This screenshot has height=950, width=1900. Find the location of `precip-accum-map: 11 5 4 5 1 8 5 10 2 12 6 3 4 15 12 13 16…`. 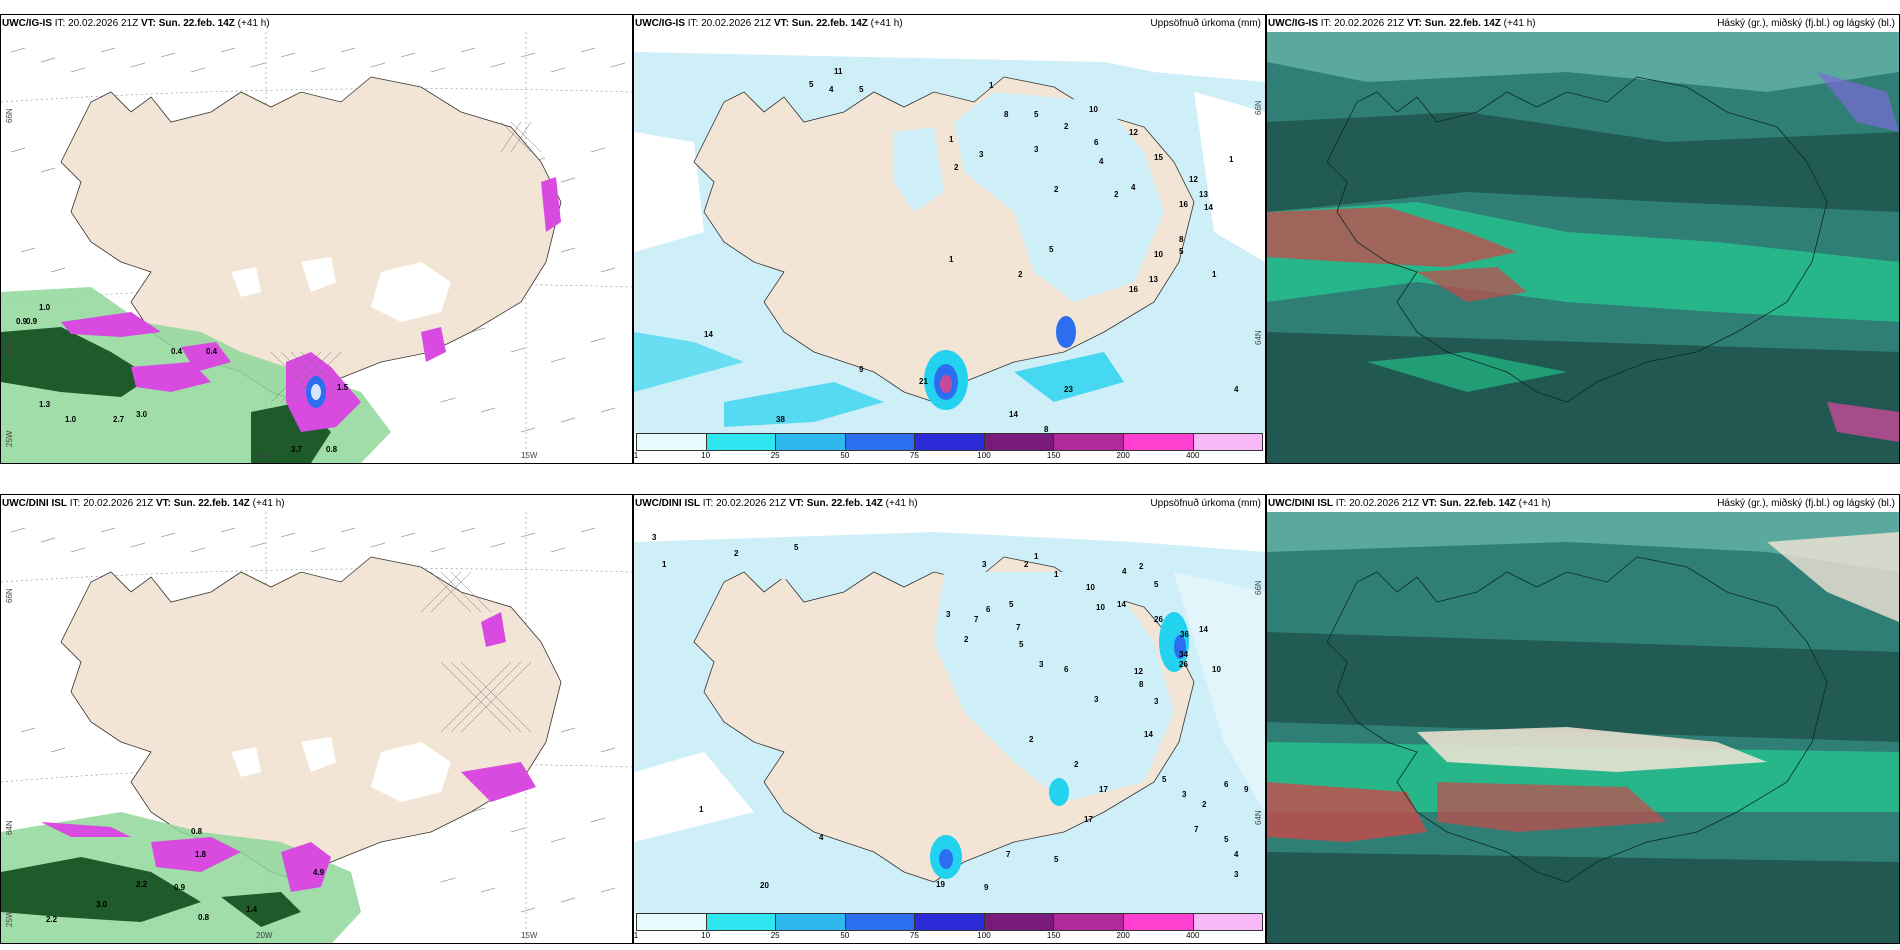

precip-accum-map: 11 5 4 5 1 8 5 10 2 12 6 3 4 15 12 13 16… is located at coordinates (949, 232).